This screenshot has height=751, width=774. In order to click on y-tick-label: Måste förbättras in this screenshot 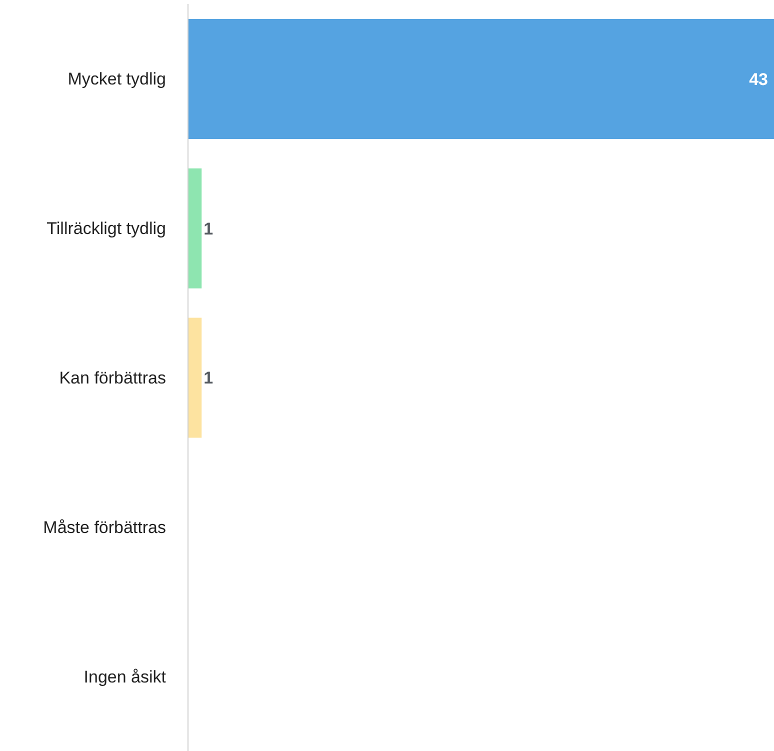, I will do `click(104, 527)`.